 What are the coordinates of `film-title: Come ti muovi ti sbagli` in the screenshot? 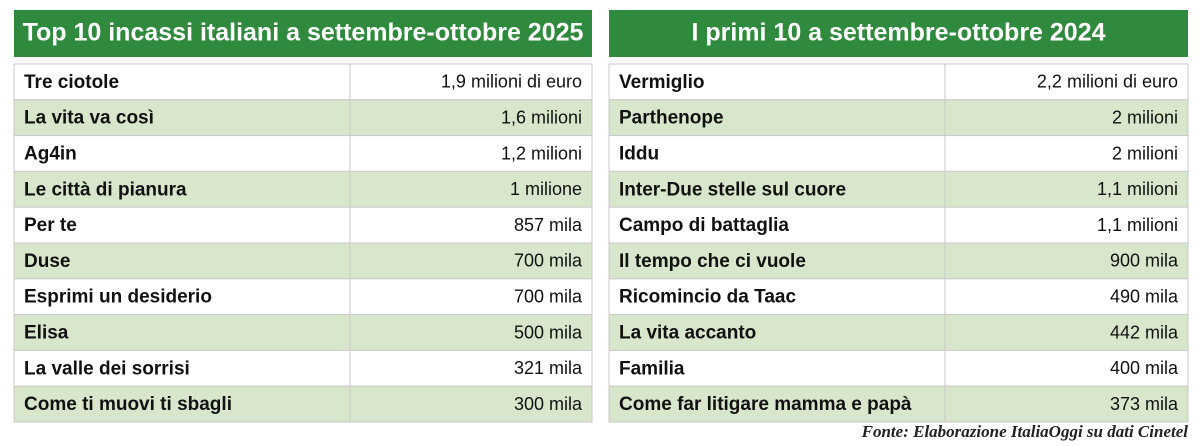 It's located at (128, 404).